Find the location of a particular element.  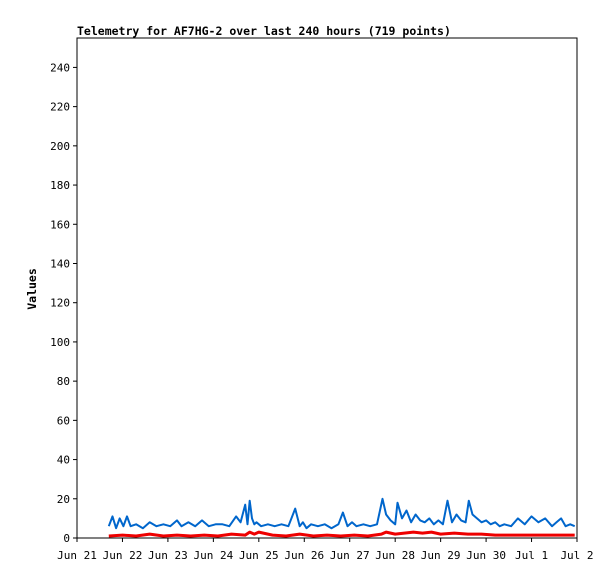

x-tick-label: Jun 29 is located at coordinates (441, 555).